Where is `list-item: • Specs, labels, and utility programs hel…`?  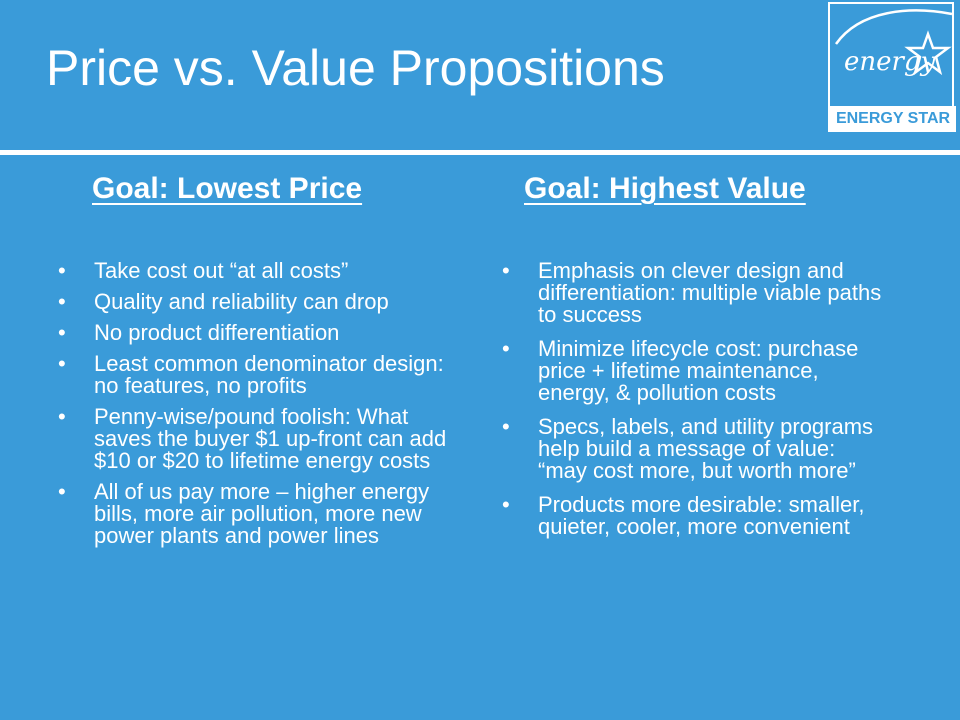
list-item: • Specs, labels, and utility programs hel… is located at coordinates (692, 449).